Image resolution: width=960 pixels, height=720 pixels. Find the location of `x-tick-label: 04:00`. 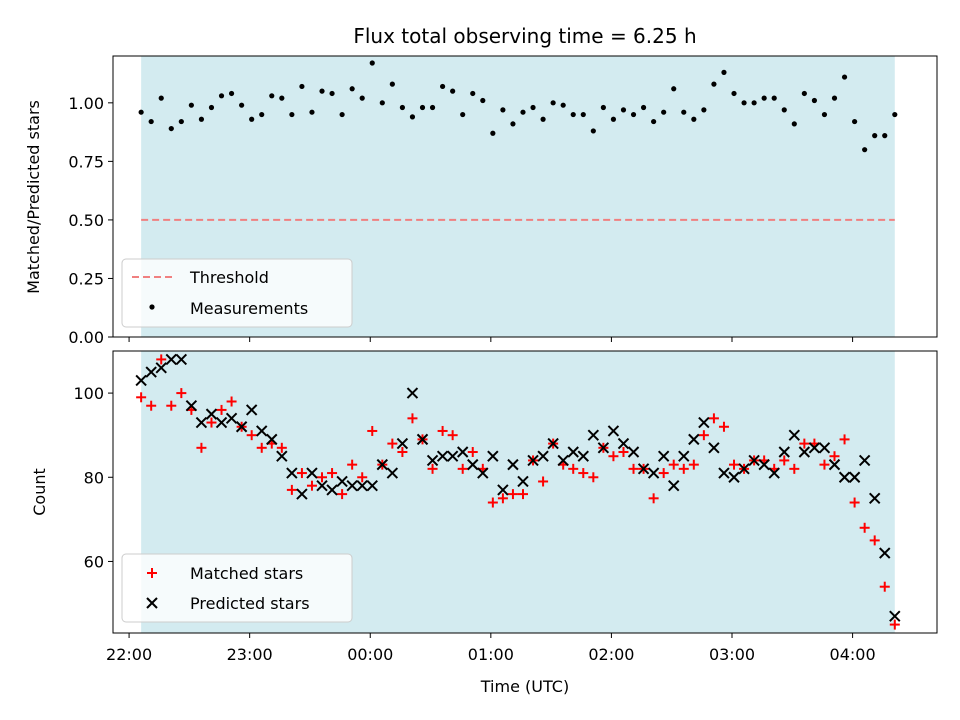

x-tick-label: 04:00 is located at coordinates (853, 654).